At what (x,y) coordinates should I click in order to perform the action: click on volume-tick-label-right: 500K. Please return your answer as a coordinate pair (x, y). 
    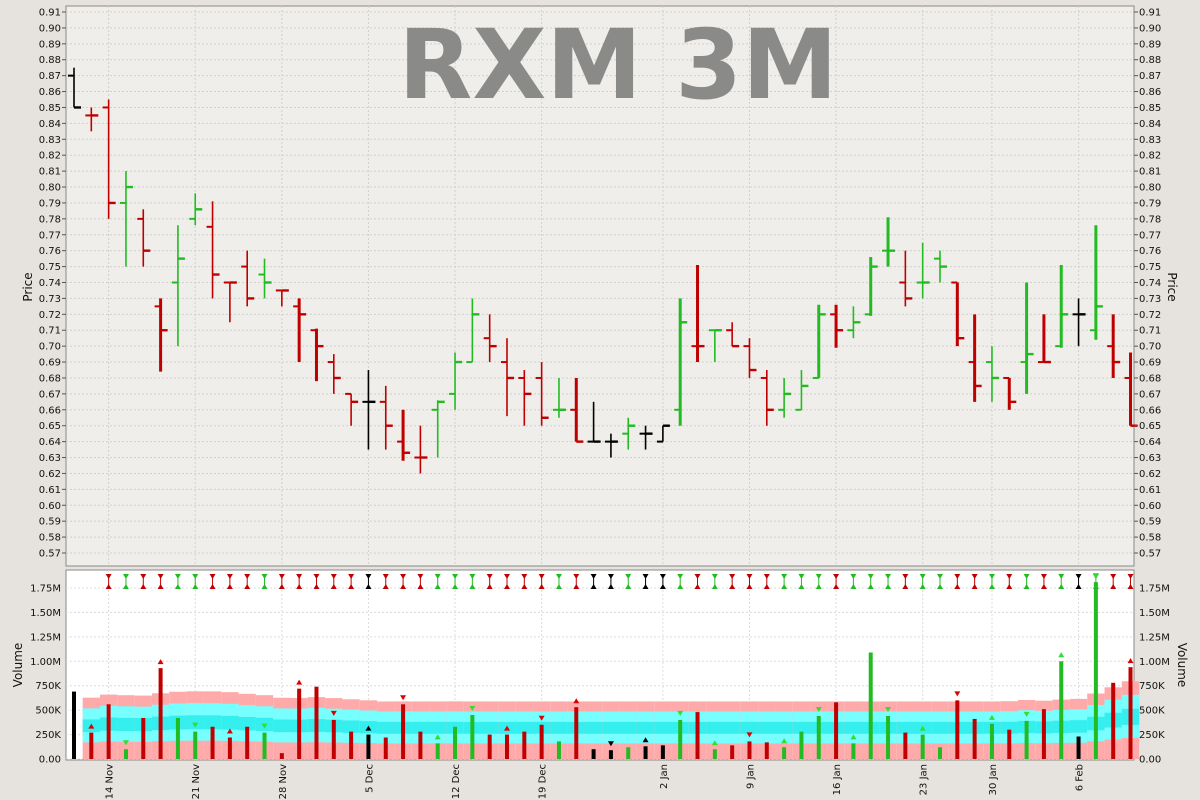
    Looking at the image, I should click on (1152, 711).